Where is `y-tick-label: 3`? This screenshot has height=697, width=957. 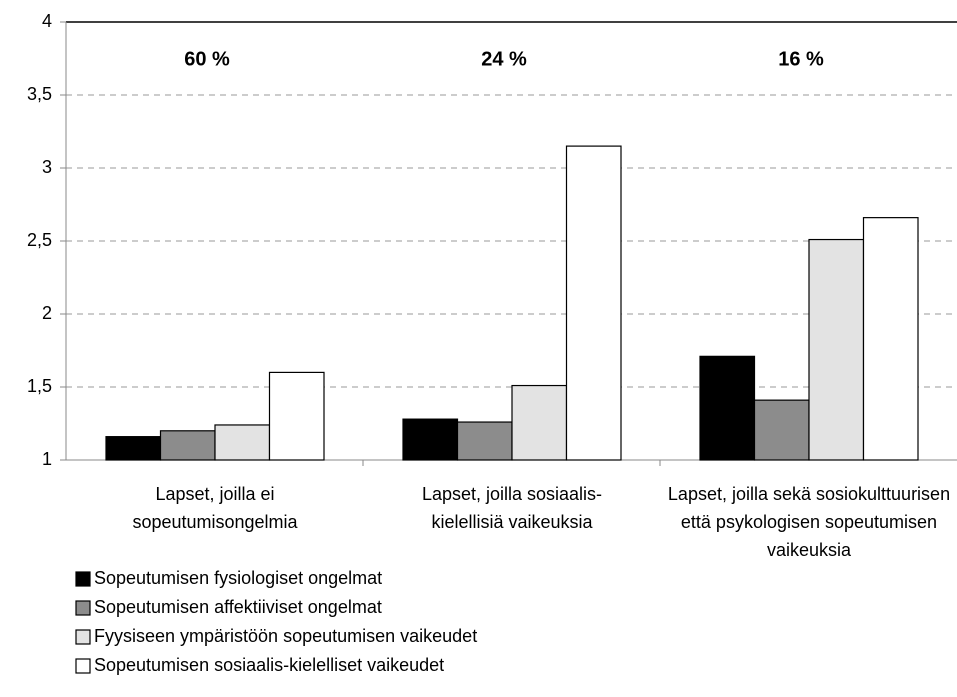 y-tick-label: 3 is located at coordinates (47, 167).